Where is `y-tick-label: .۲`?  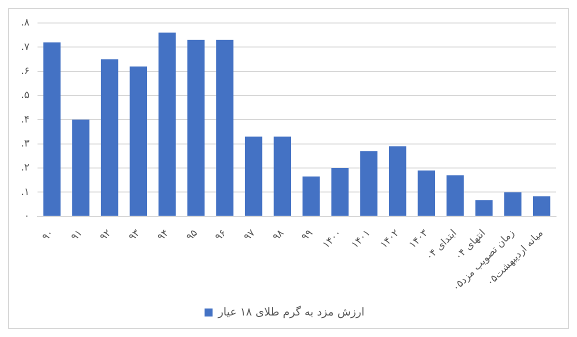 y-tick-label: .۲ is located at coordinates (25, 168).